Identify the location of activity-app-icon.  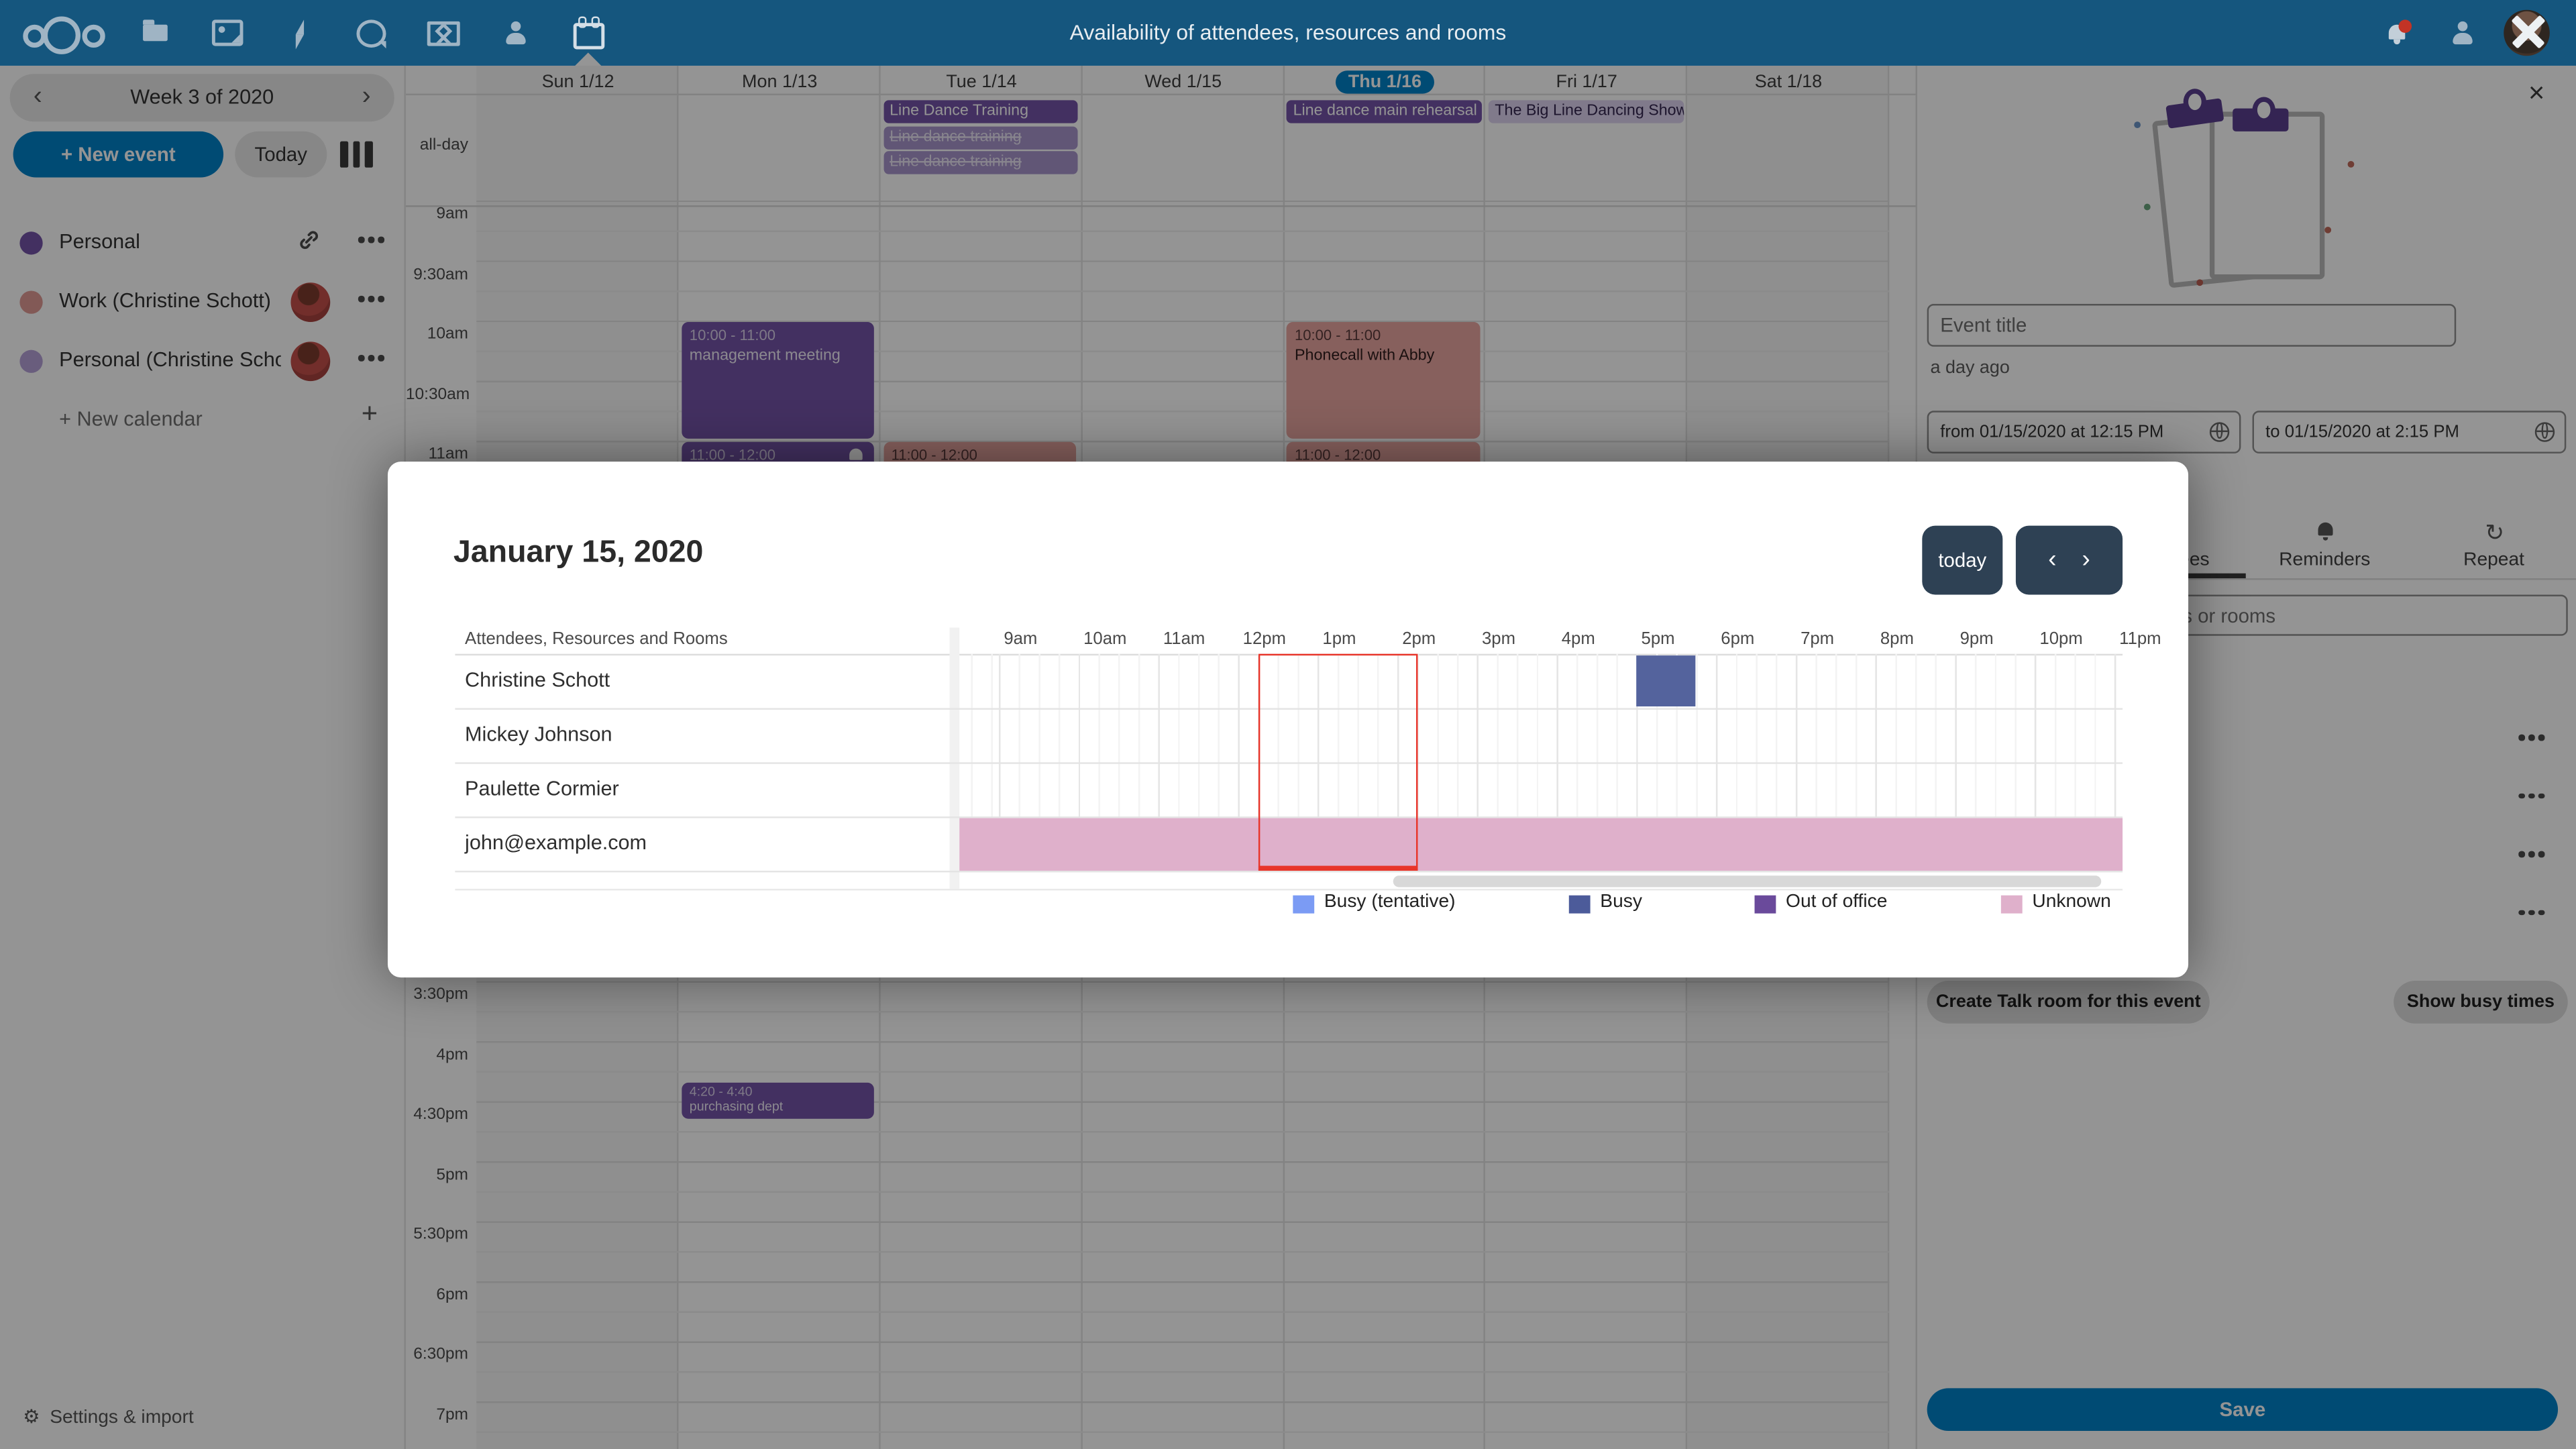
(299, 33).